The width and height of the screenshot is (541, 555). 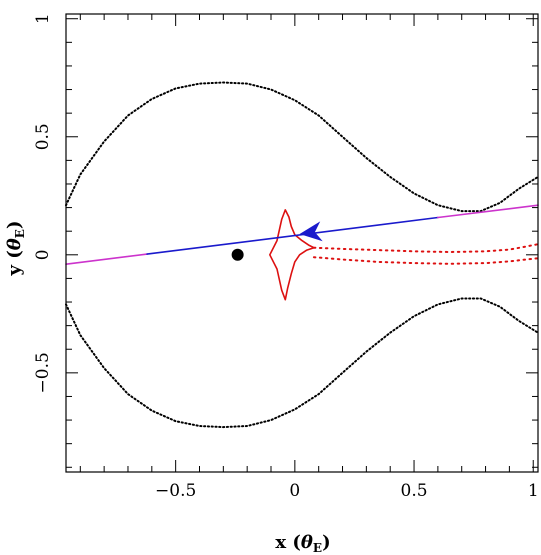 What do you see at coordinates (533, 491) in the screenshot?
I see `x-tick-label: 1` at bounding box center [533, 491].